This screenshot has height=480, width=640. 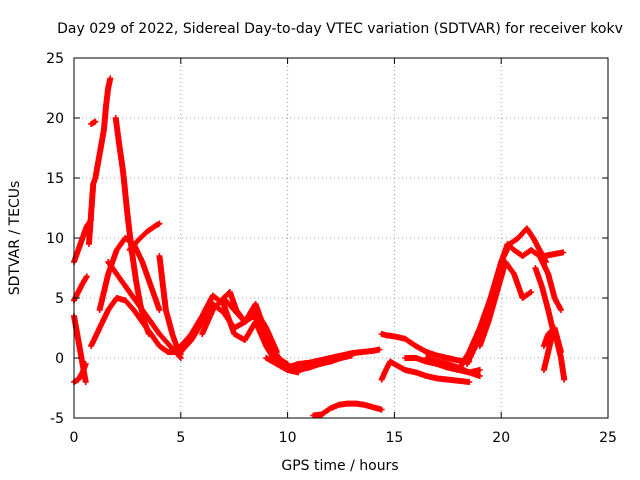 What do you see at coordinates (59, 299) in the screenshot?
I see `y-tick-label: 5` at bounding box center [59, 299].